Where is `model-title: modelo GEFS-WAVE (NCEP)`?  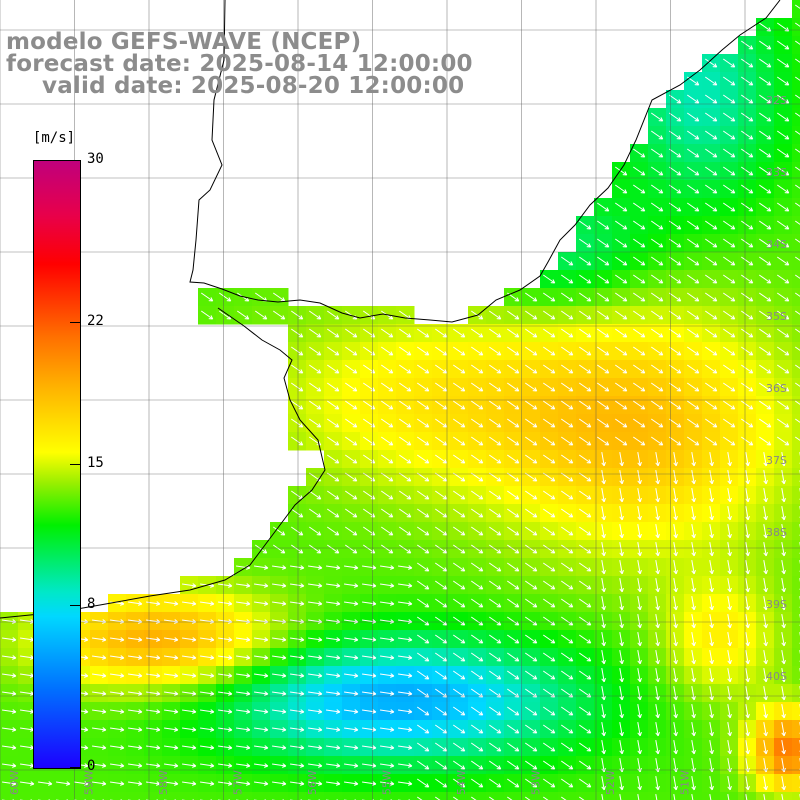
model-title: modelo GEFS-WAVE (NCEP) is located at coordinates (184, 42).